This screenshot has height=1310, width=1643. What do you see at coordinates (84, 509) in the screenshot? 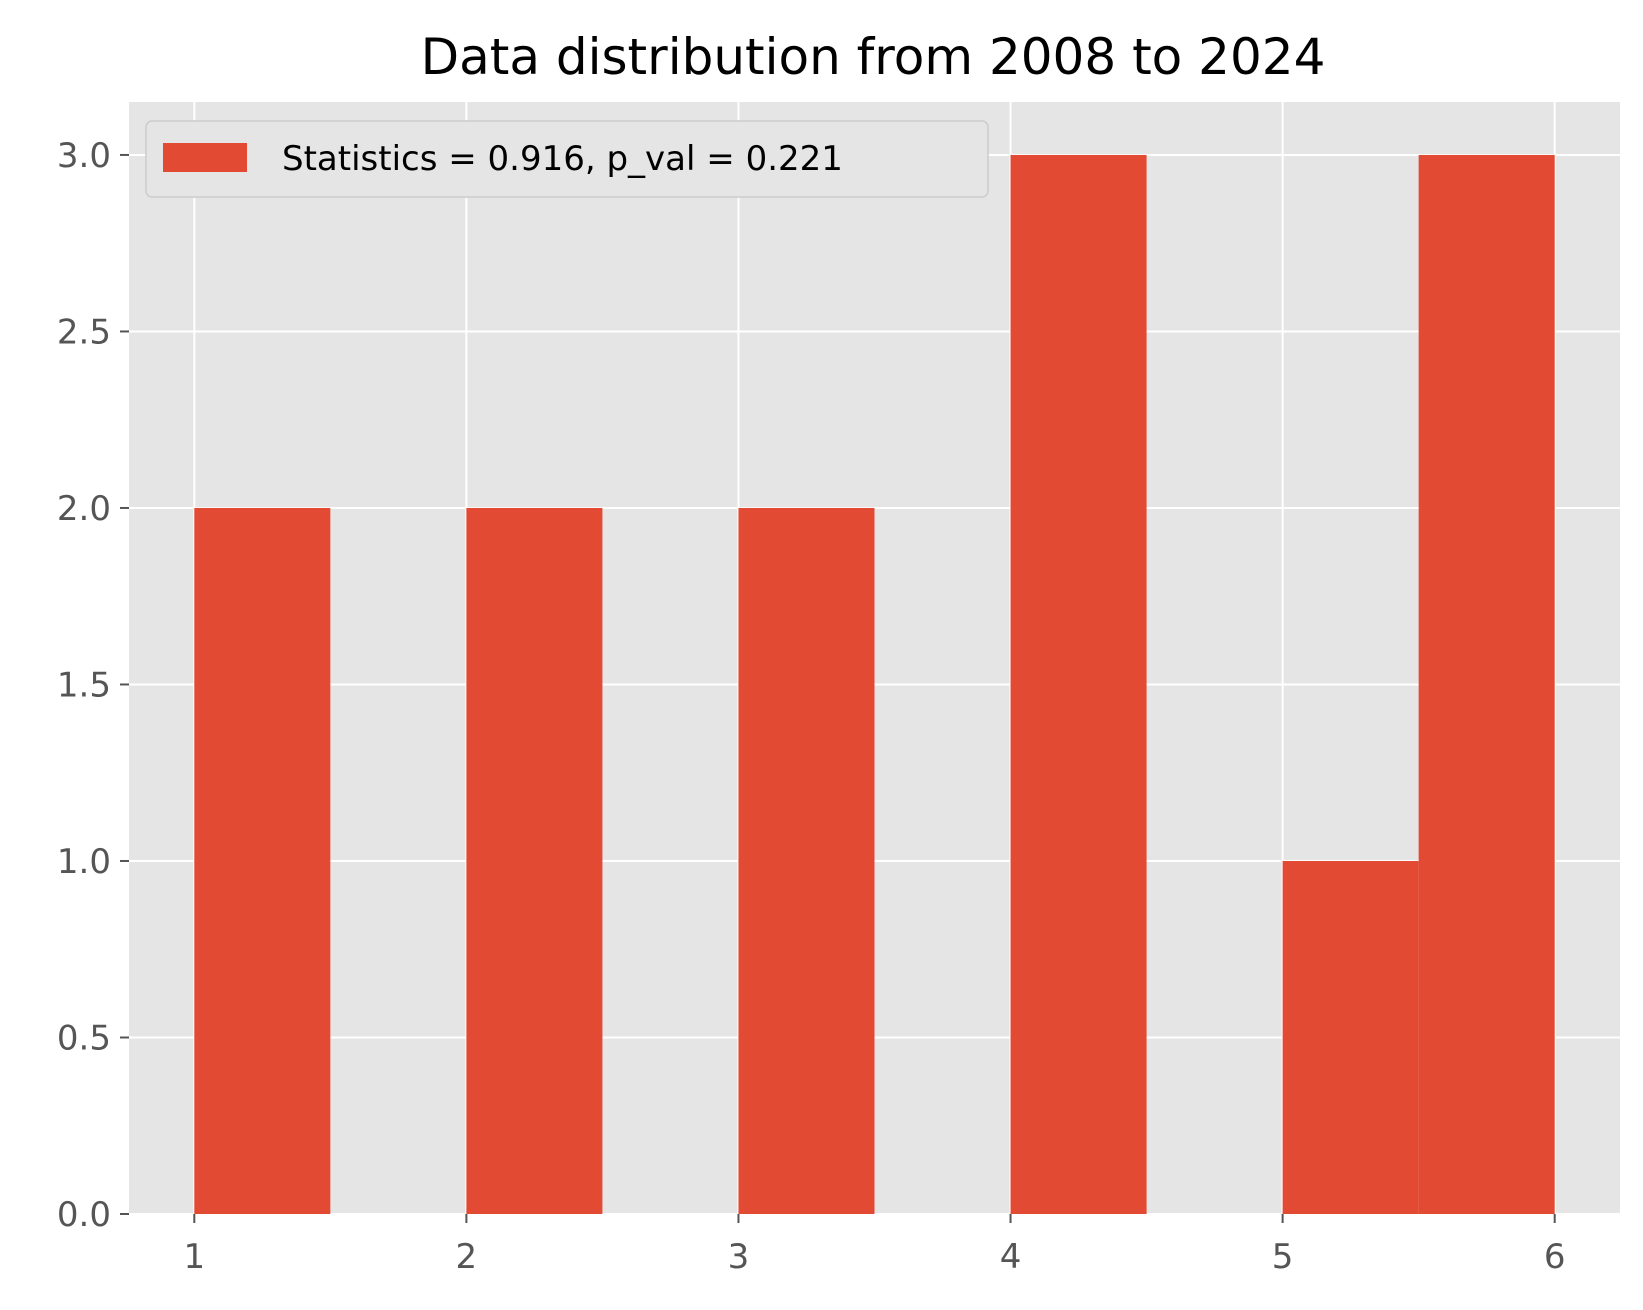
I see `y-tick-label: 2.0` at bounding box center [84, 509].